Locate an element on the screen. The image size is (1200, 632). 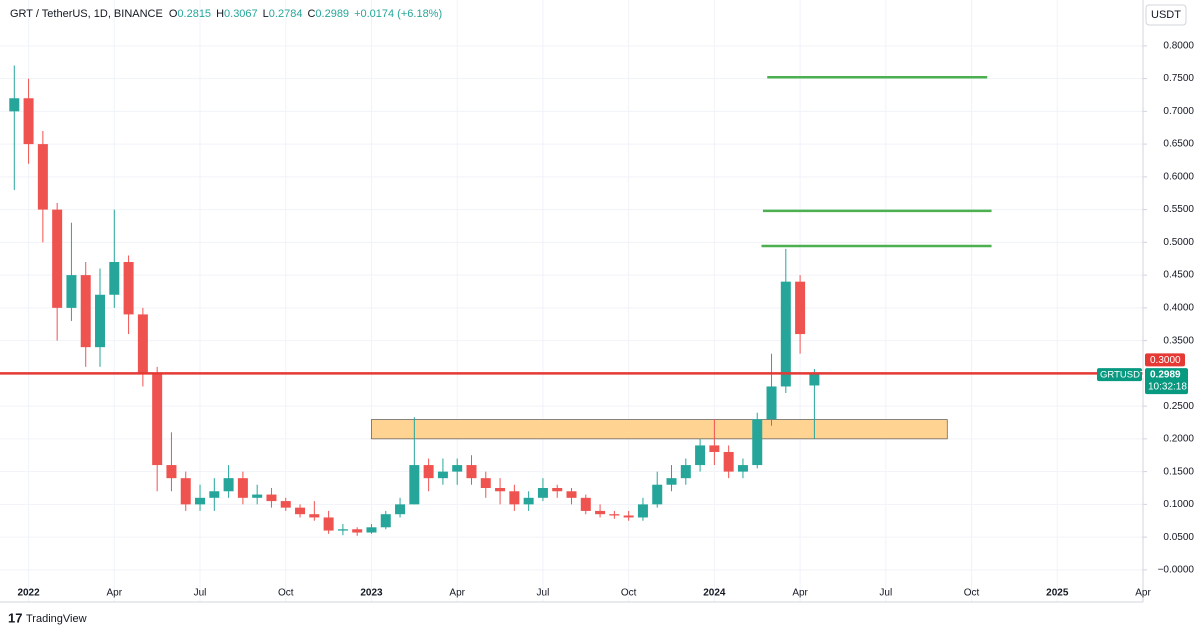
last-price-tag is located at coordinates (1166, 381).